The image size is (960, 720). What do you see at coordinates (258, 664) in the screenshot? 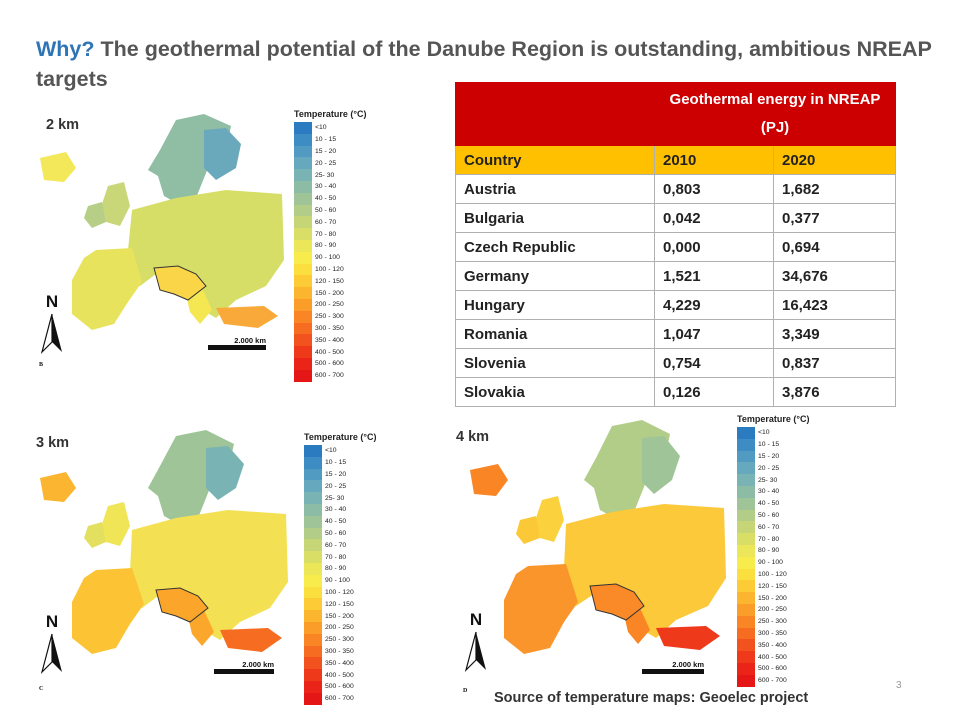
I see `scale-label: 2.000 km` at bounding box center [258, 664].